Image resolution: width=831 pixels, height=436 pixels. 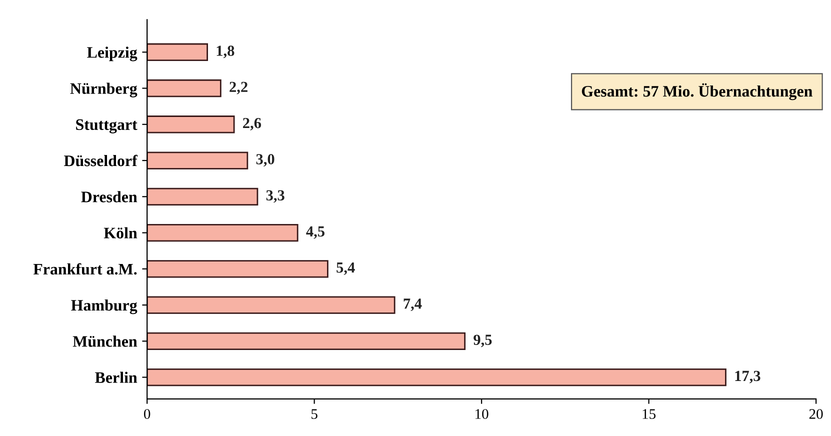 What do you see at coordinates (101, 160) in the screenshot?
I see `y-tick-label: Düsseldorf` at bounding box center [101, 160].